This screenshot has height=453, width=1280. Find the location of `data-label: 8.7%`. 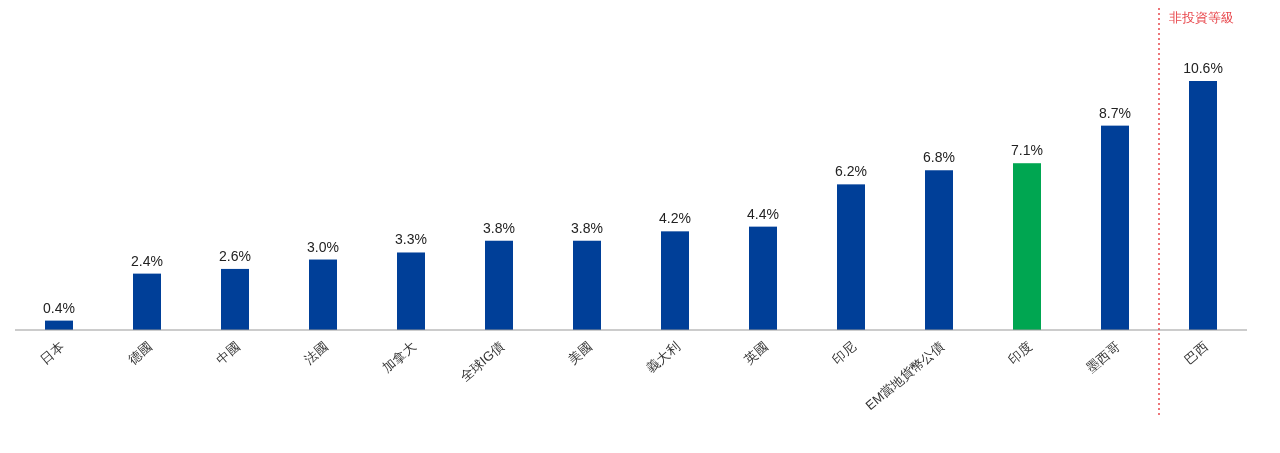

data-label: 8.7% is located at coordinates (1115, 112).